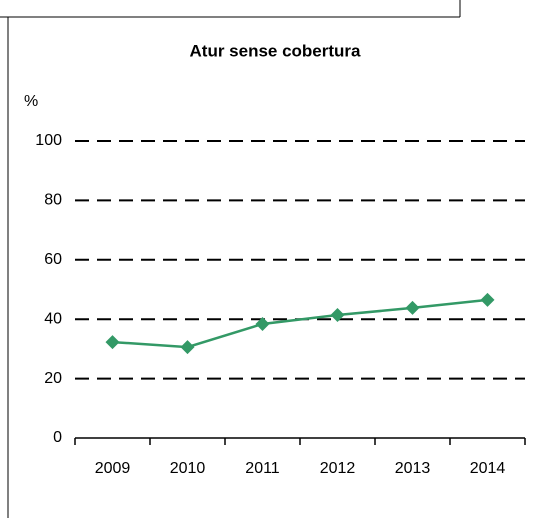  Describe the element at coordinates (113, 468) in the screenshot. I see `x-tick-label: 2009` at that location.